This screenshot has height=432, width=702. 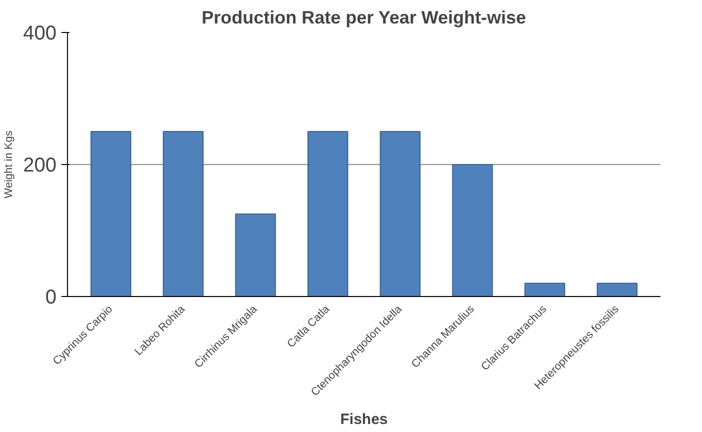 What do you see at coordinates (364, 419) in the screenshot?
I see `x-axis-title: Fishes` at bounding box center [364, 419].